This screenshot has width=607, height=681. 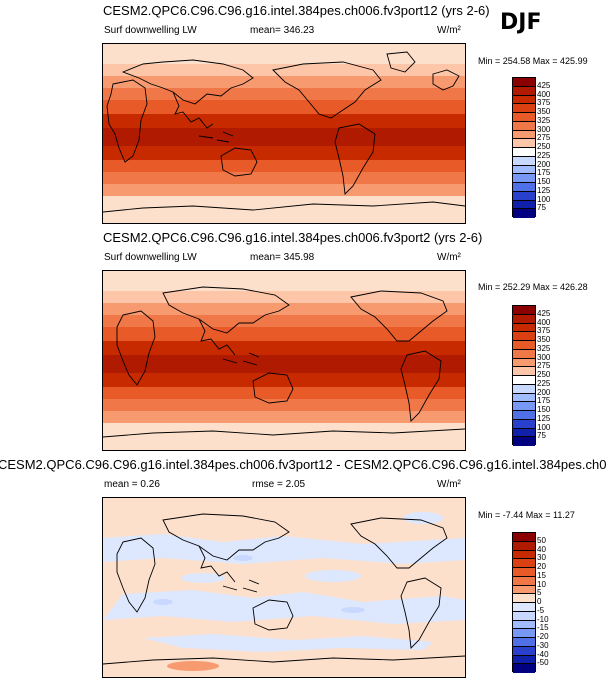 What do you see at coordinates (449, 257) in the screenshot?
I see `panel2-units: W/m²` at bounding box center [449, 257].